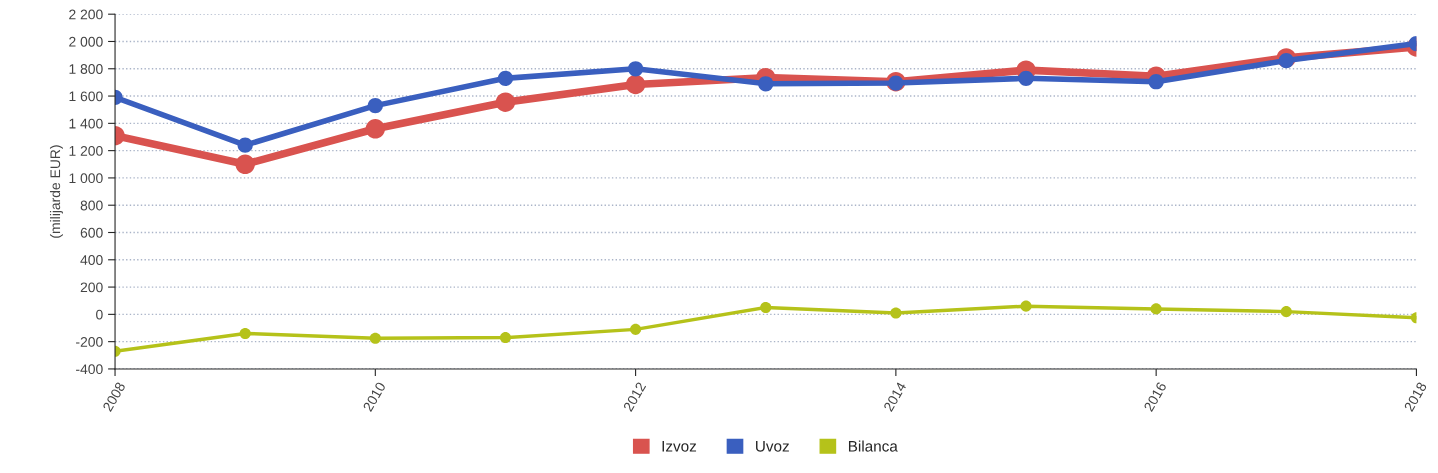  What do you see at coordinates (86, 150) in the screenshot?
I see `y-tick-label: 1 200` at bounding box center [86, 150].